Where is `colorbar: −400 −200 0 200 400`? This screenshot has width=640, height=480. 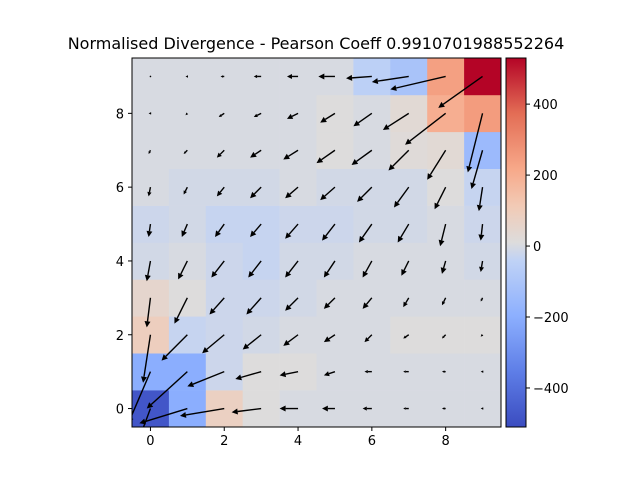 colorbar: −400 −200 0 200 400 is located at coordinates (537, 242).